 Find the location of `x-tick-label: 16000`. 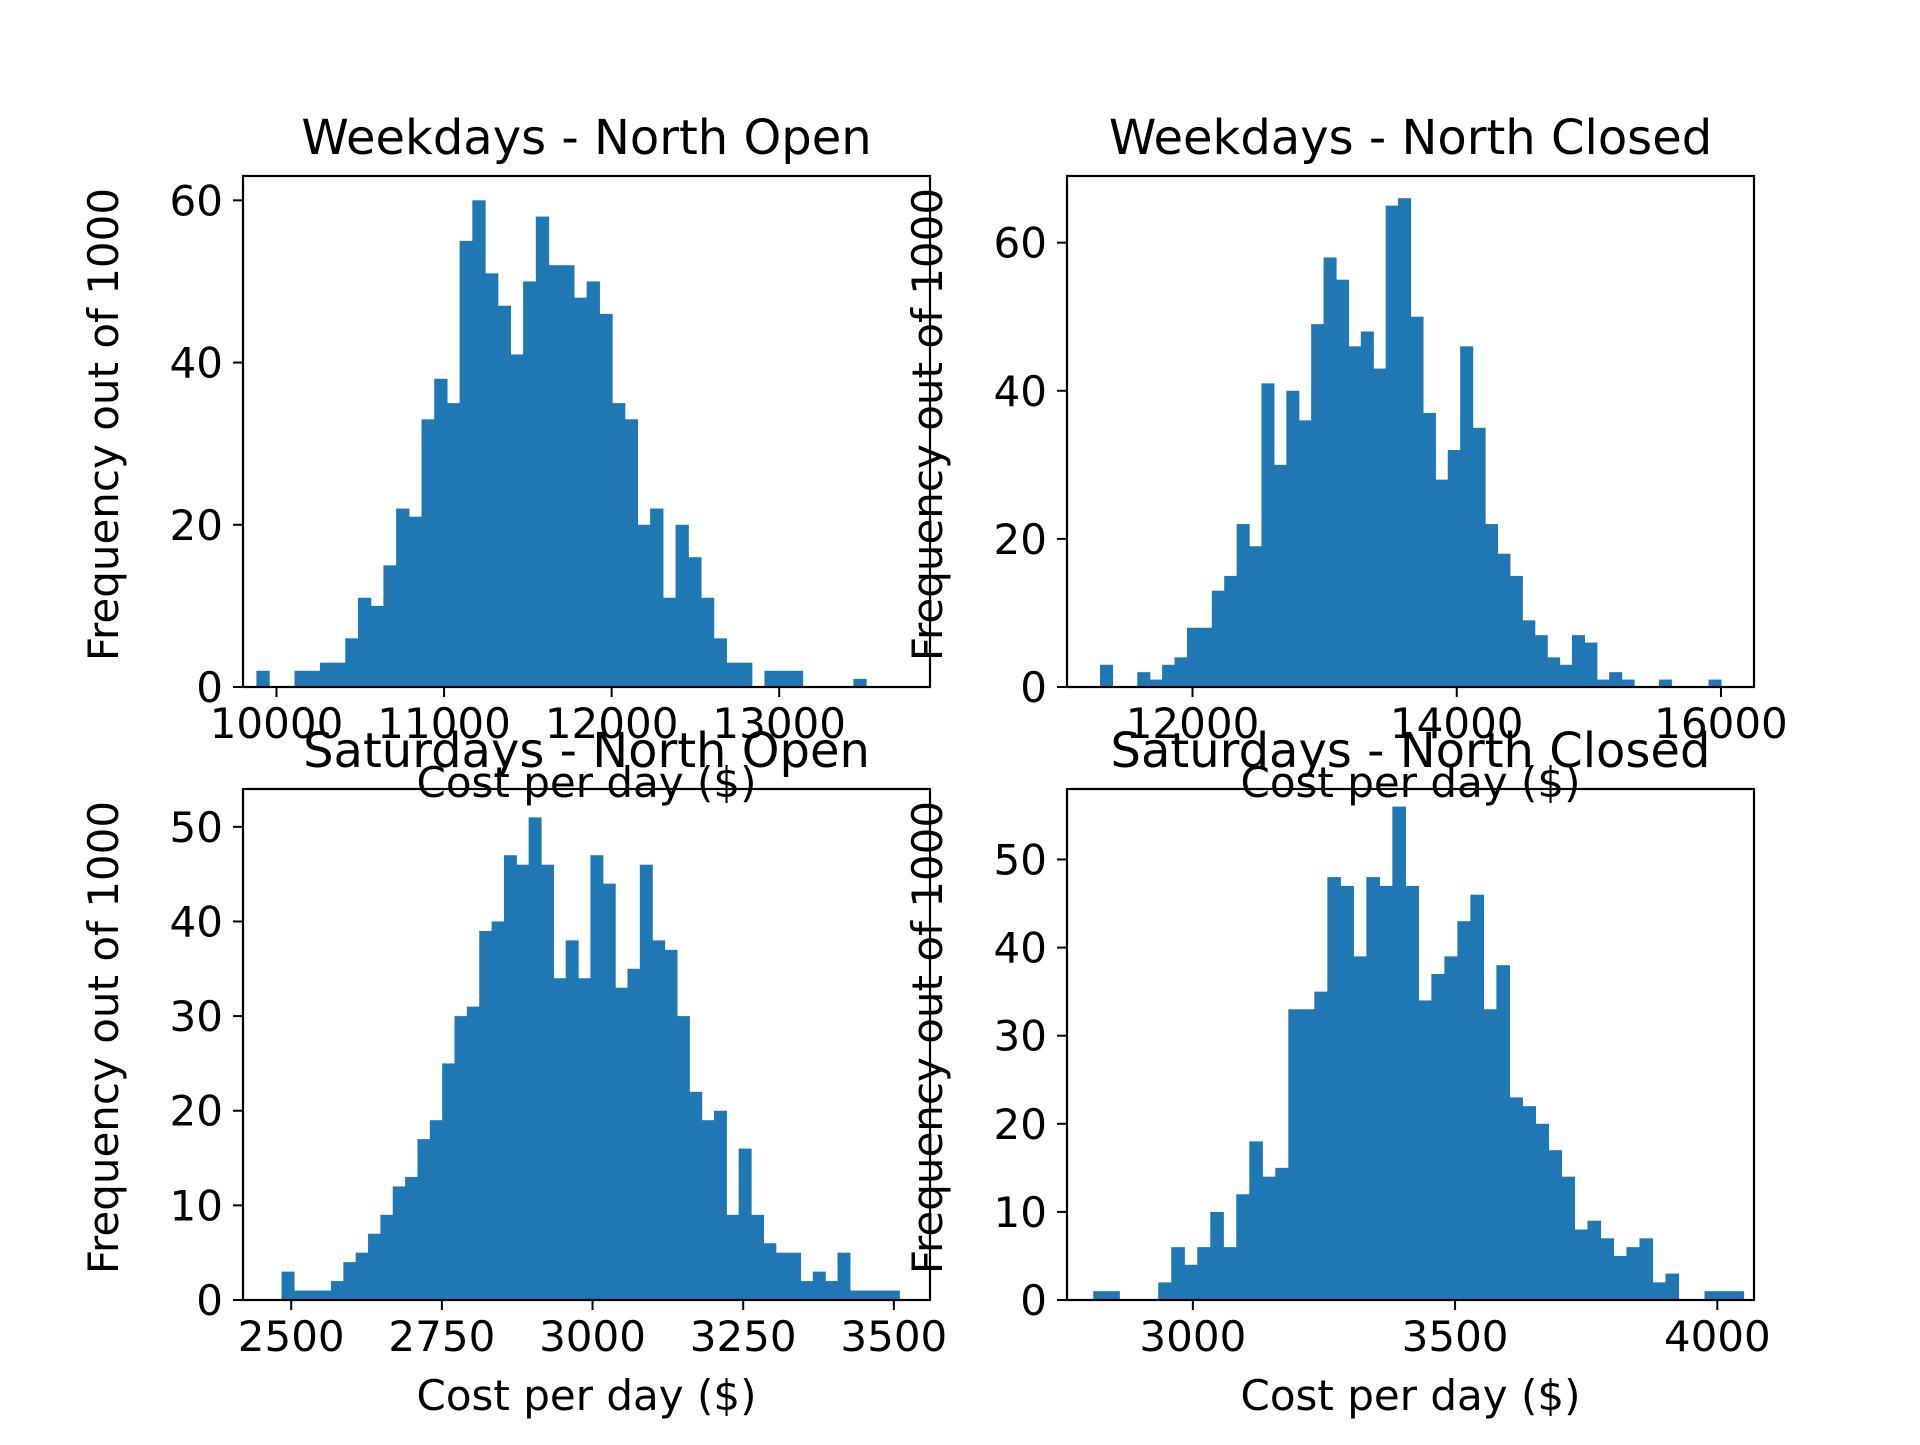

x-tick-label: 16000 is located at coordinates (1721, 723).